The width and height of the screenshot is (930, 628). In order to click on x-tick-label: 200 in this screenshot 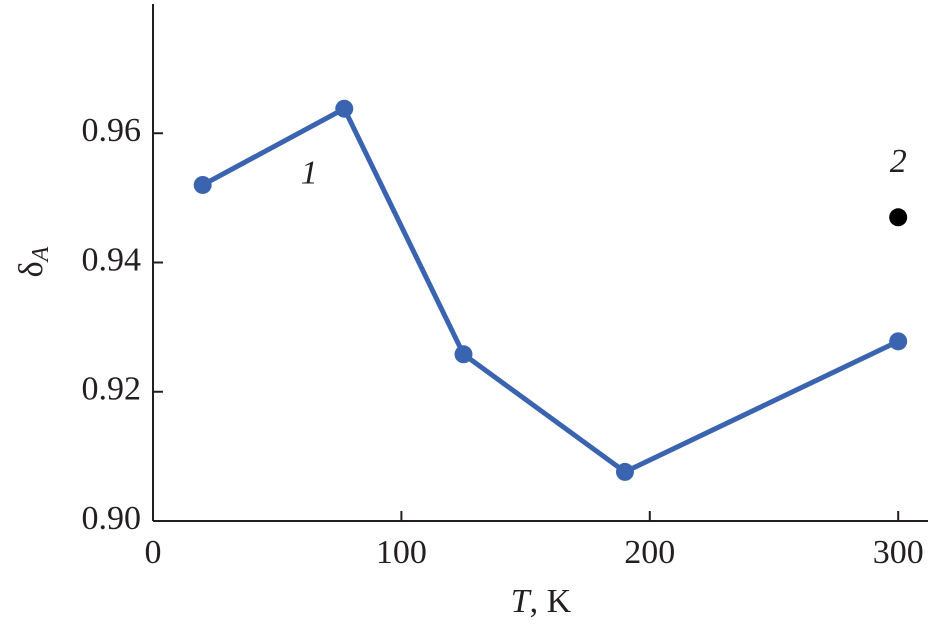, I will do `click(649, 552)`.